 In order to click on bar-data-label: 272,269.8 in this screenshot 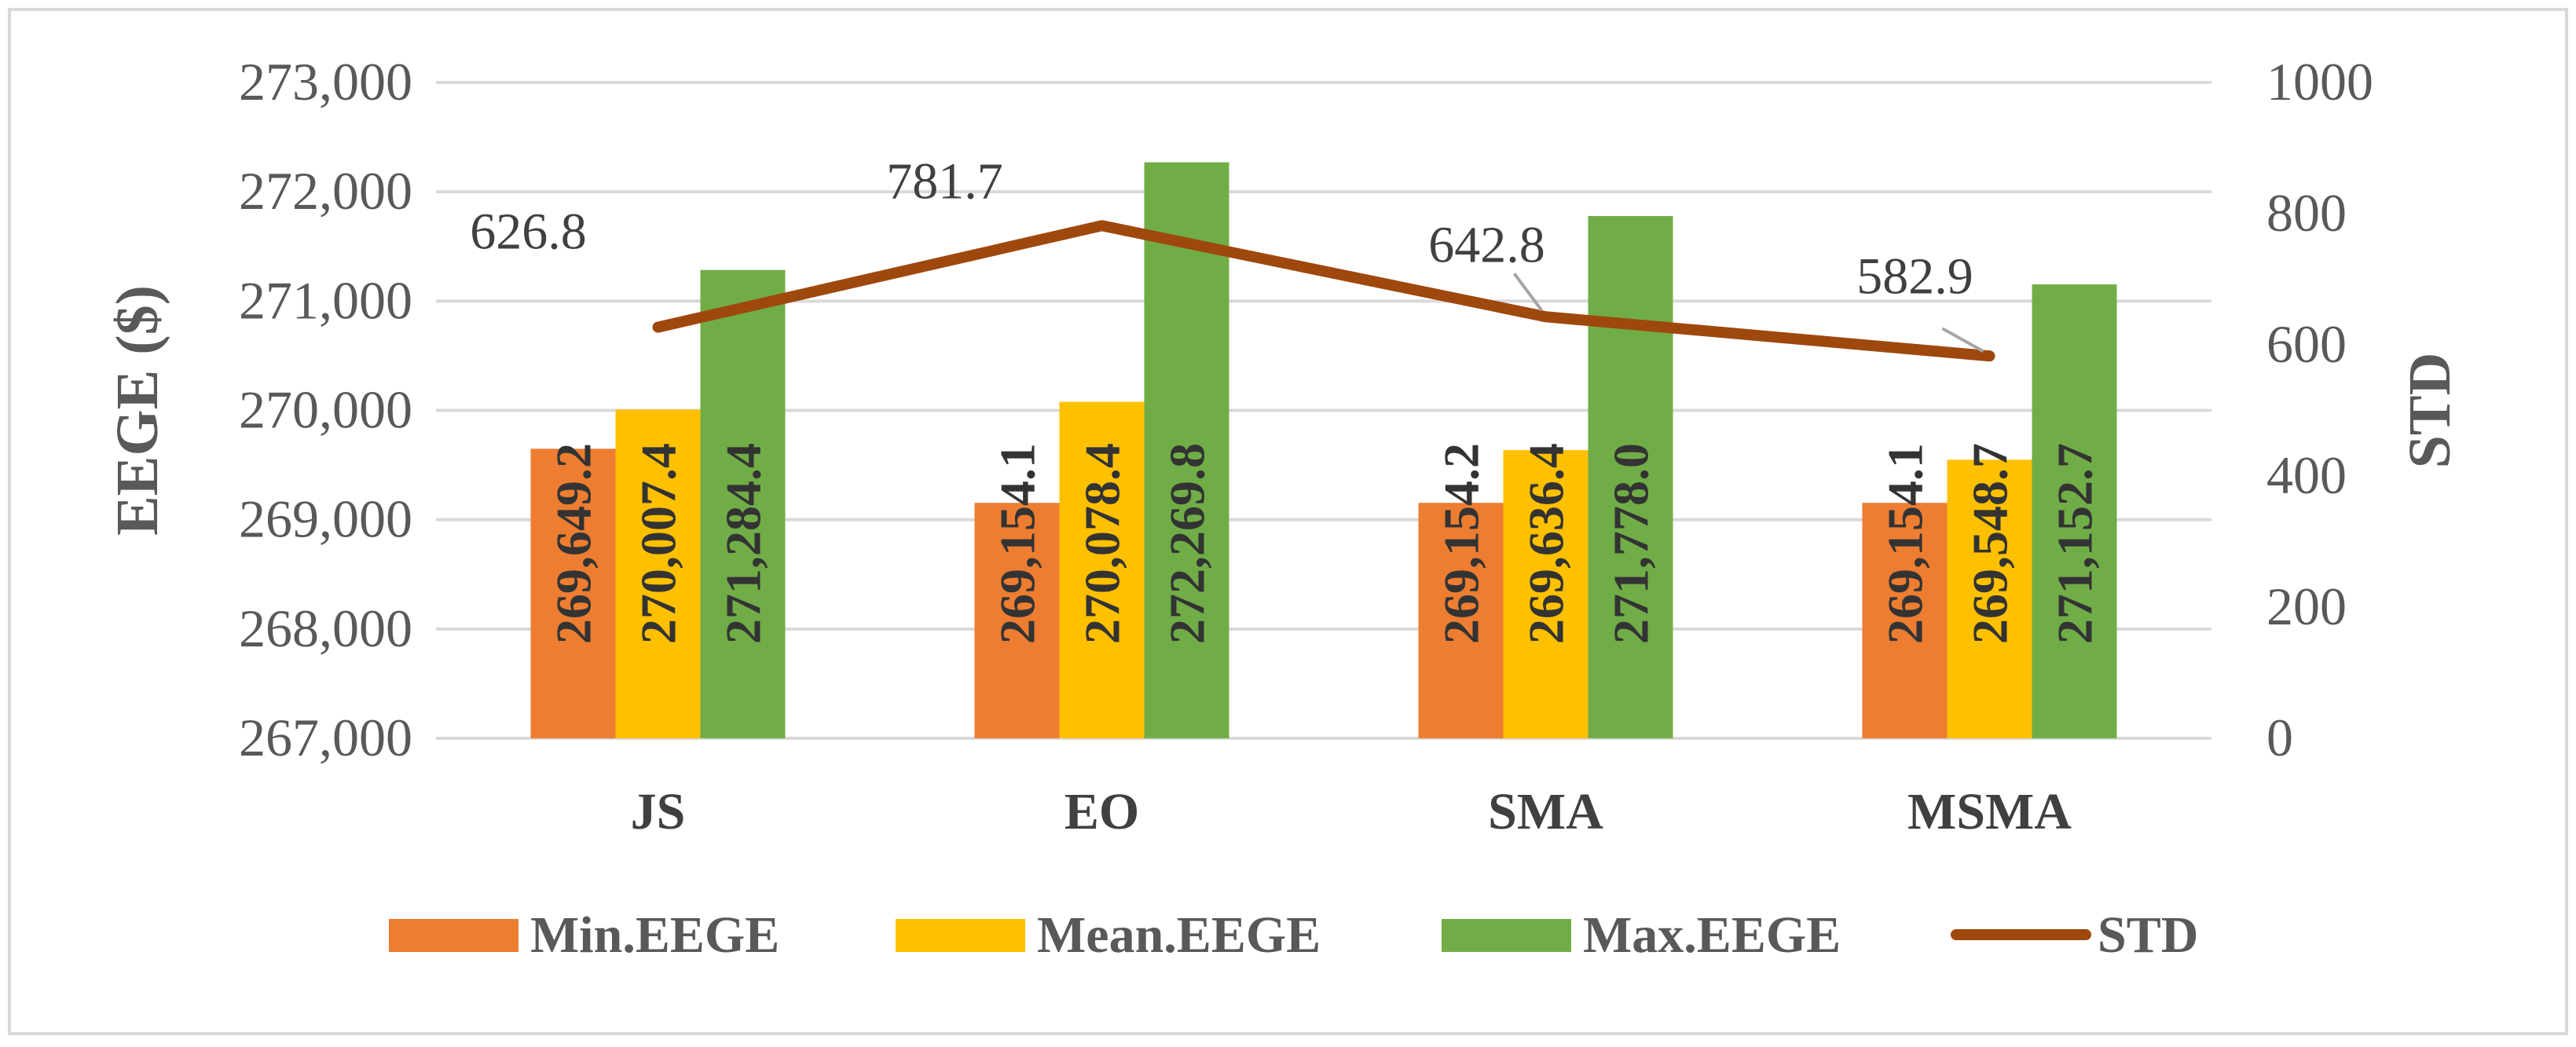, I will do `click(1187, 543)`.